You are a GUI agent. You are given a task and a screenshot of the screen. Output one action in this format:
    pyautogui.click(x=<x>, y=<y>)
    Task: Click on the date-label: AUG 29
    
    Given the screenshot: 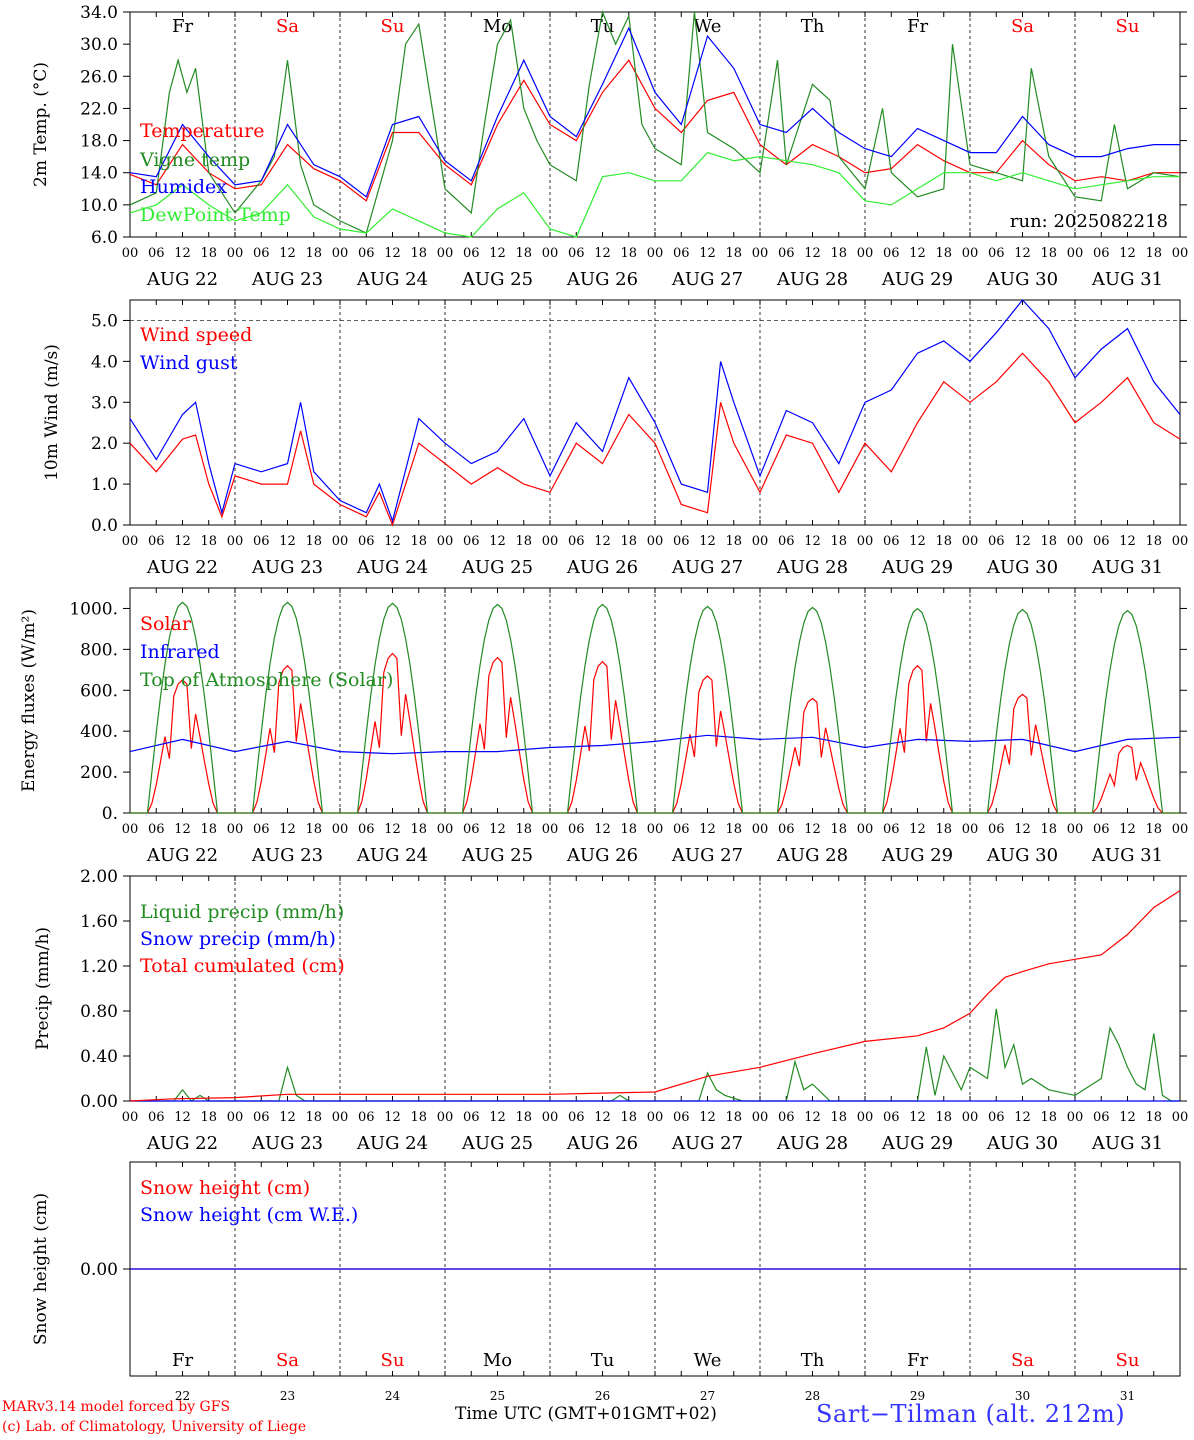 What is the action you would take?
    pyautogui.click(x=917, y=567)
    